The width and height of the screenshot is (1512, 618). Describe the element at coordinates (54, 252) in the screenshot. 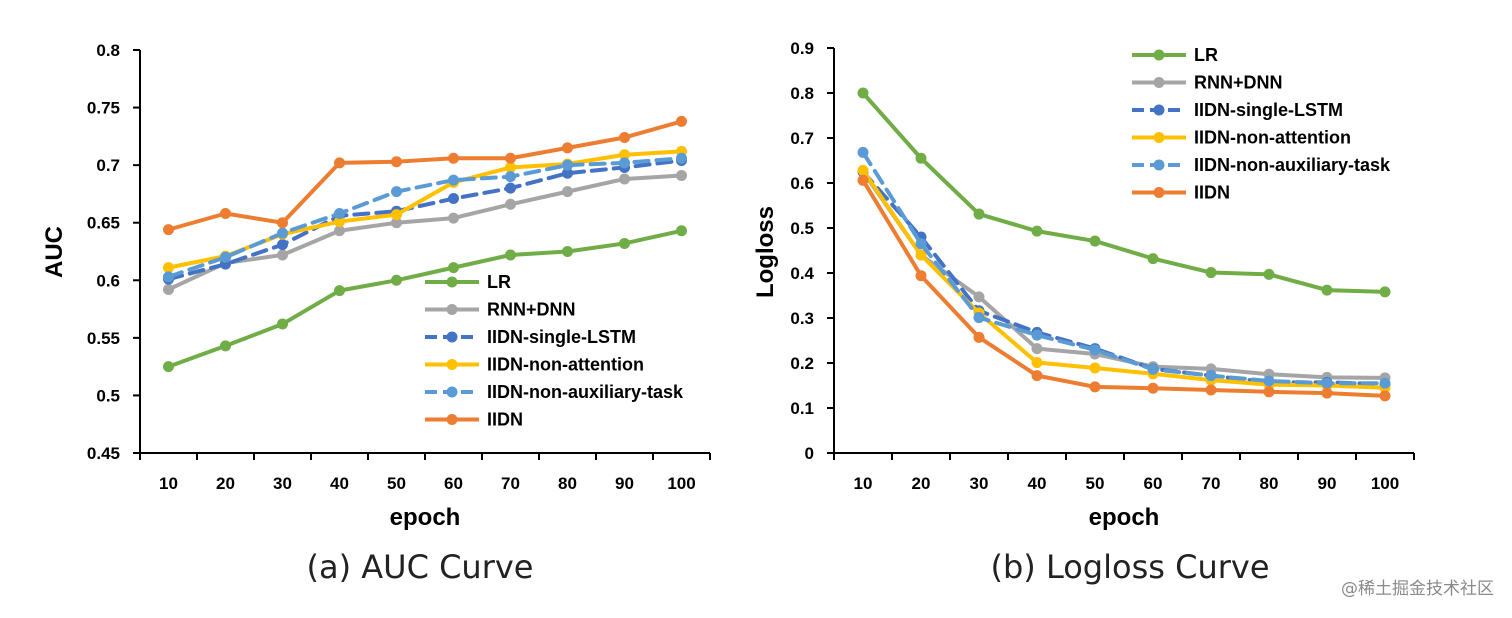

I see `y-axis-title: AUC` at that location.